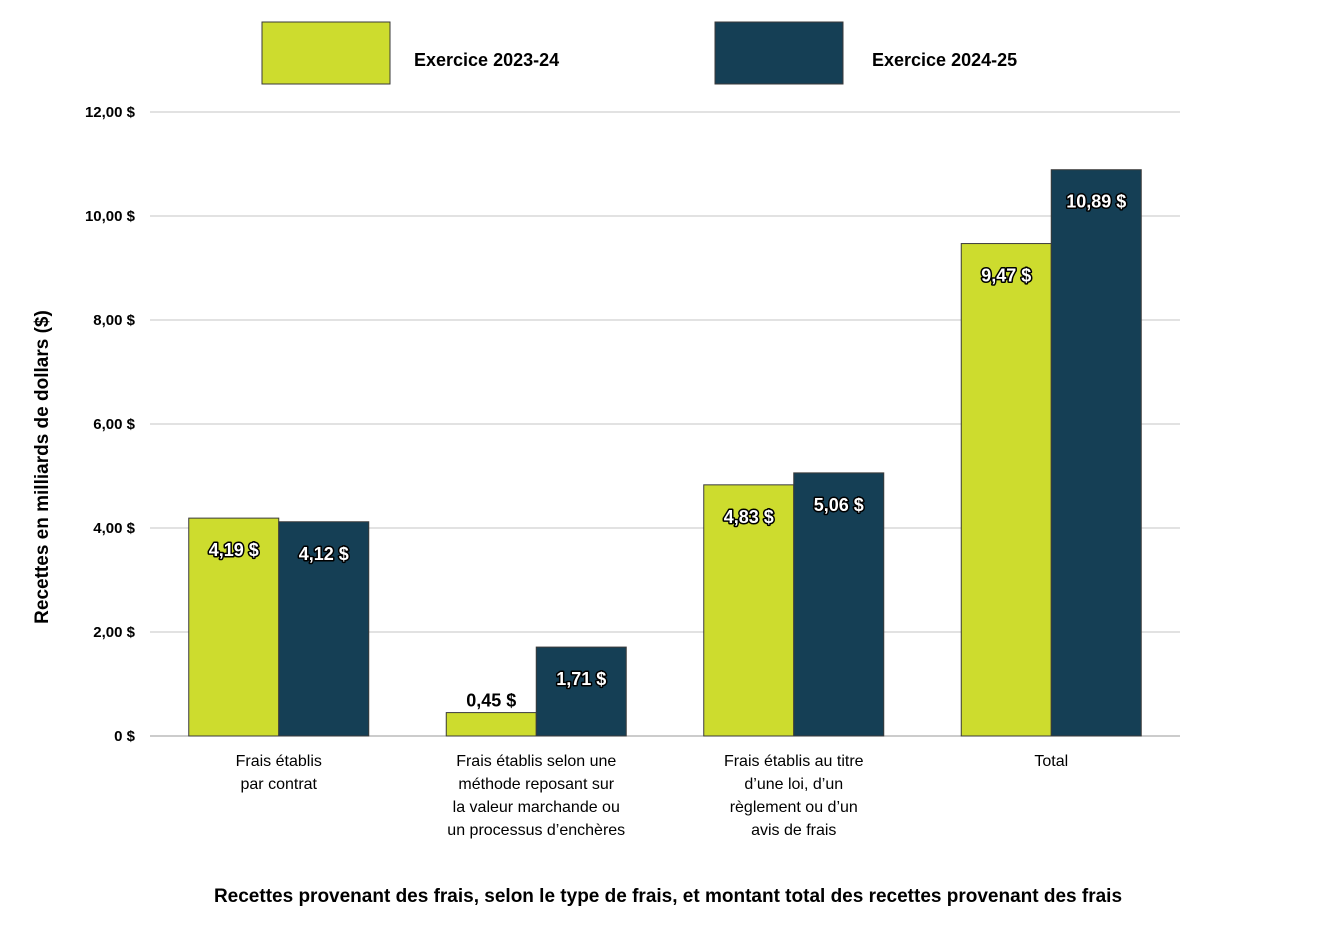 Image resolution: width=1336 pixels, height=935 pixels. I want to click on y-axis-title: Recettes en milliards de dollars ($), so click(42, 467).